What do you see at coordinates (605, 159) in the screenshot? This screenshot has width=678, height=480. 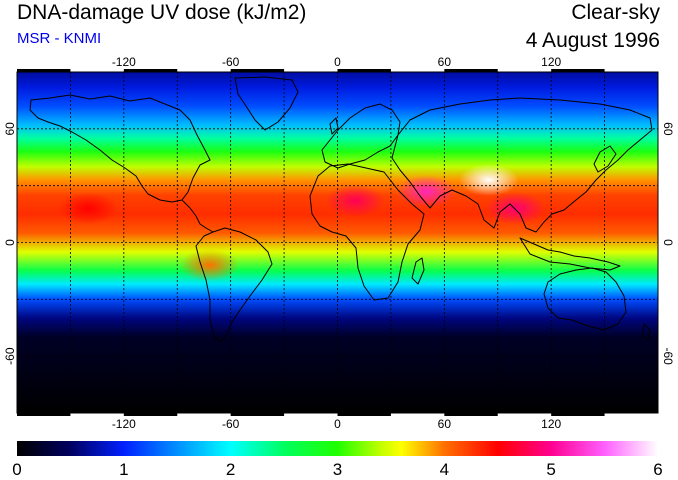 I see `coastline-japan` at bounding box center [605, 159].